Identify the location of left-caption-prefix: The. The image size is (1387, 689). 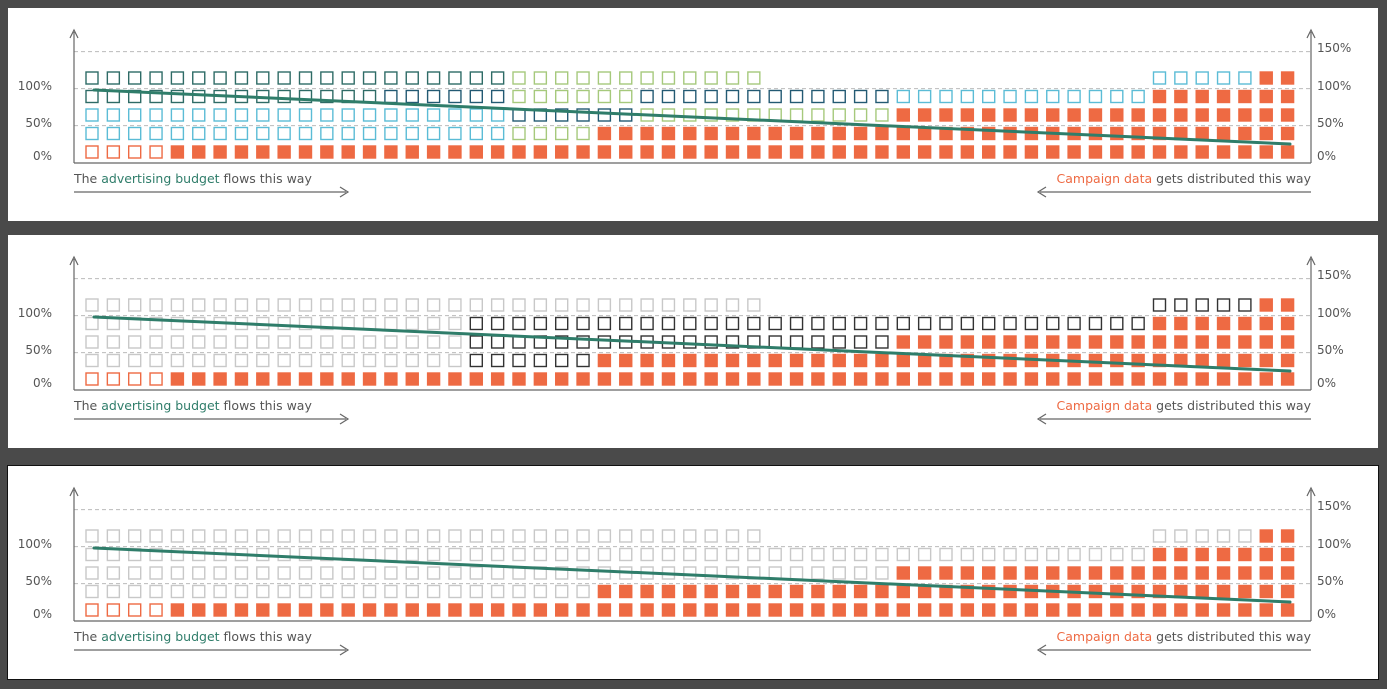
(87, 636).